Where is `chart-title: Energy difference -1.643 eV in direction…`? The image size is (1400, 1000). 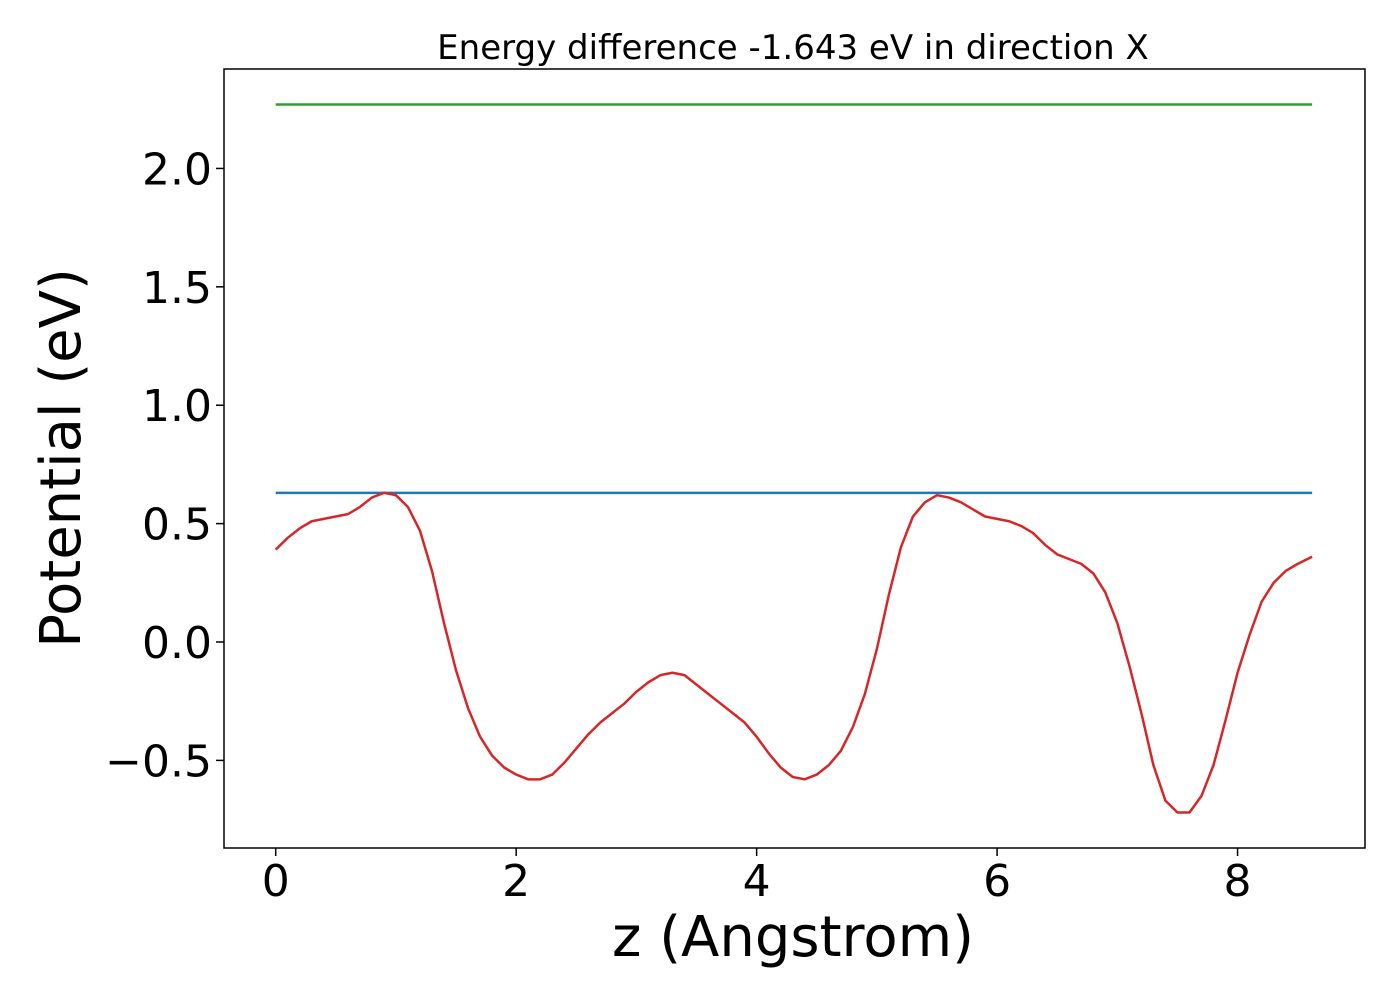
chart-title: Energy difference -1.643 eV in direction… is located at coordinates (793, 48).